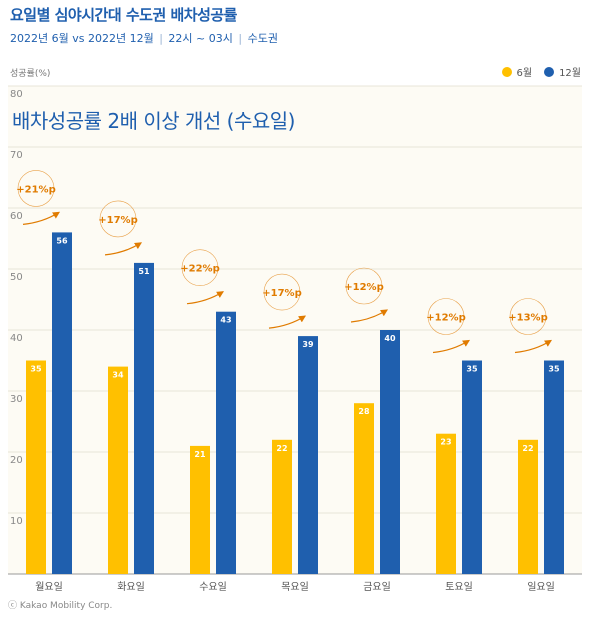 This screenshot has width=595, height=620. I want to click on y-tick-label: 30, so click(16, 399).